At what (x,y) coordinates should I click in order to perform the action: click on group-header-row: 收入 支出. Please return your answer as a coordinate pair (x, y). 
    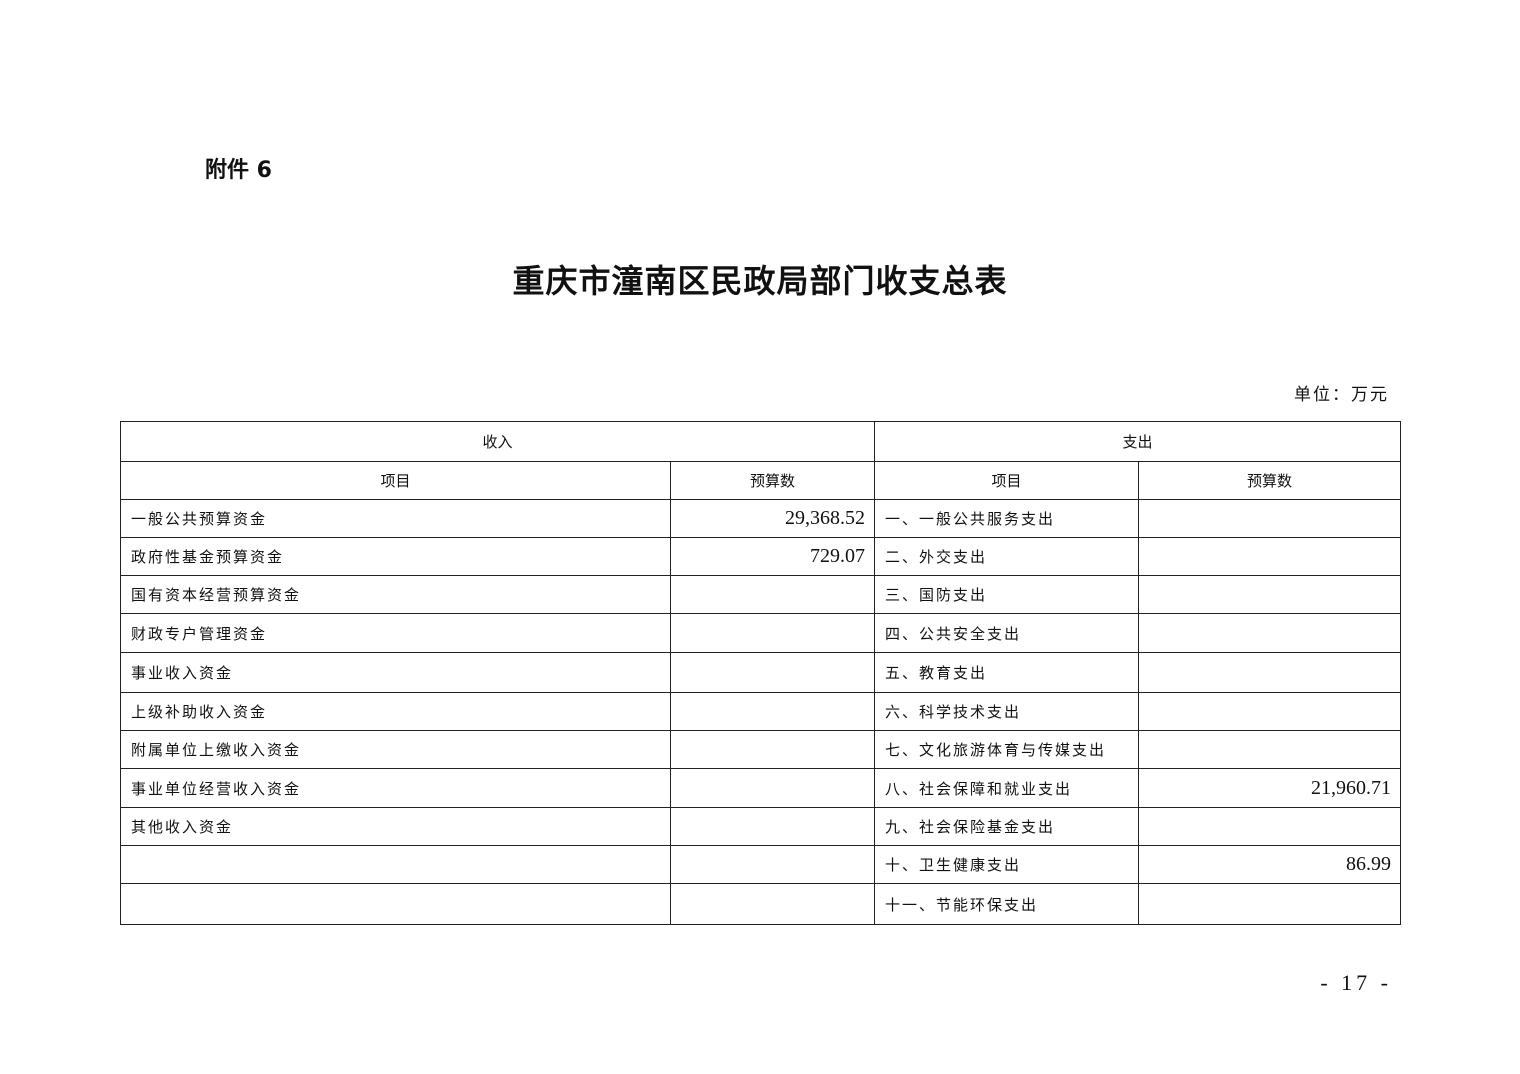
    Looking at the image, I should click on (760, 441).